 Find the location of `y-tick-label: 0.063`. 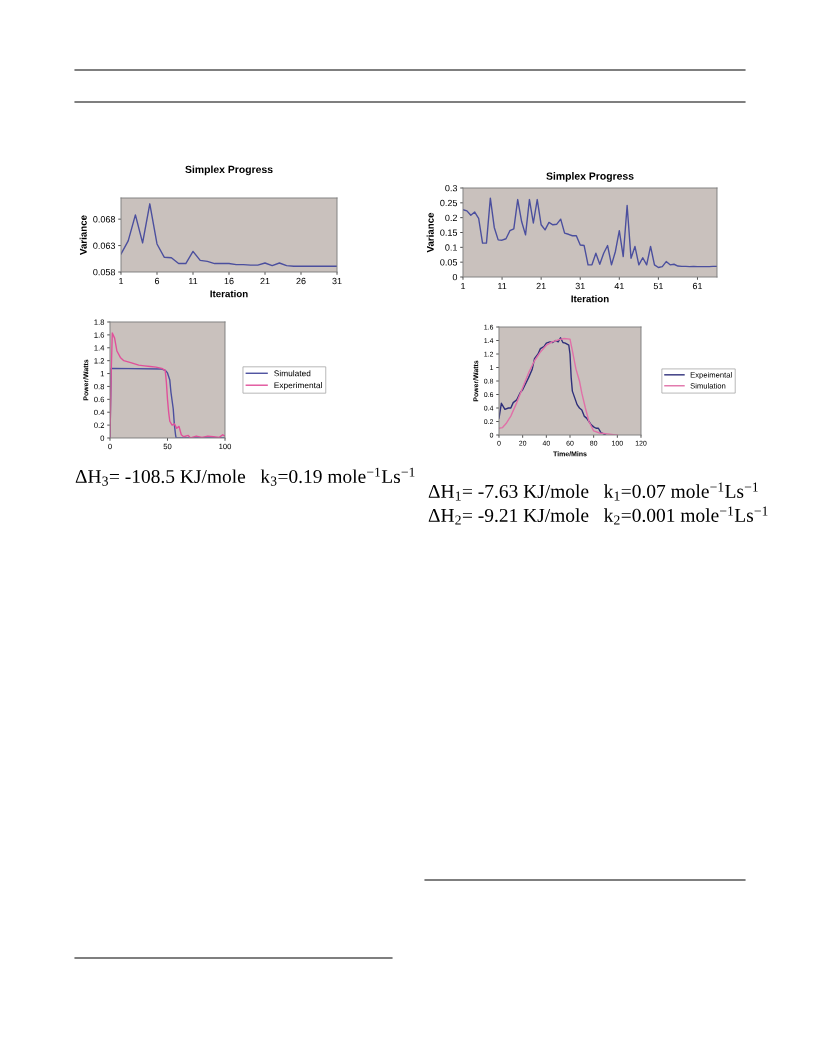

y-tick-label: 0.063 is located at coordinates (104, 245).